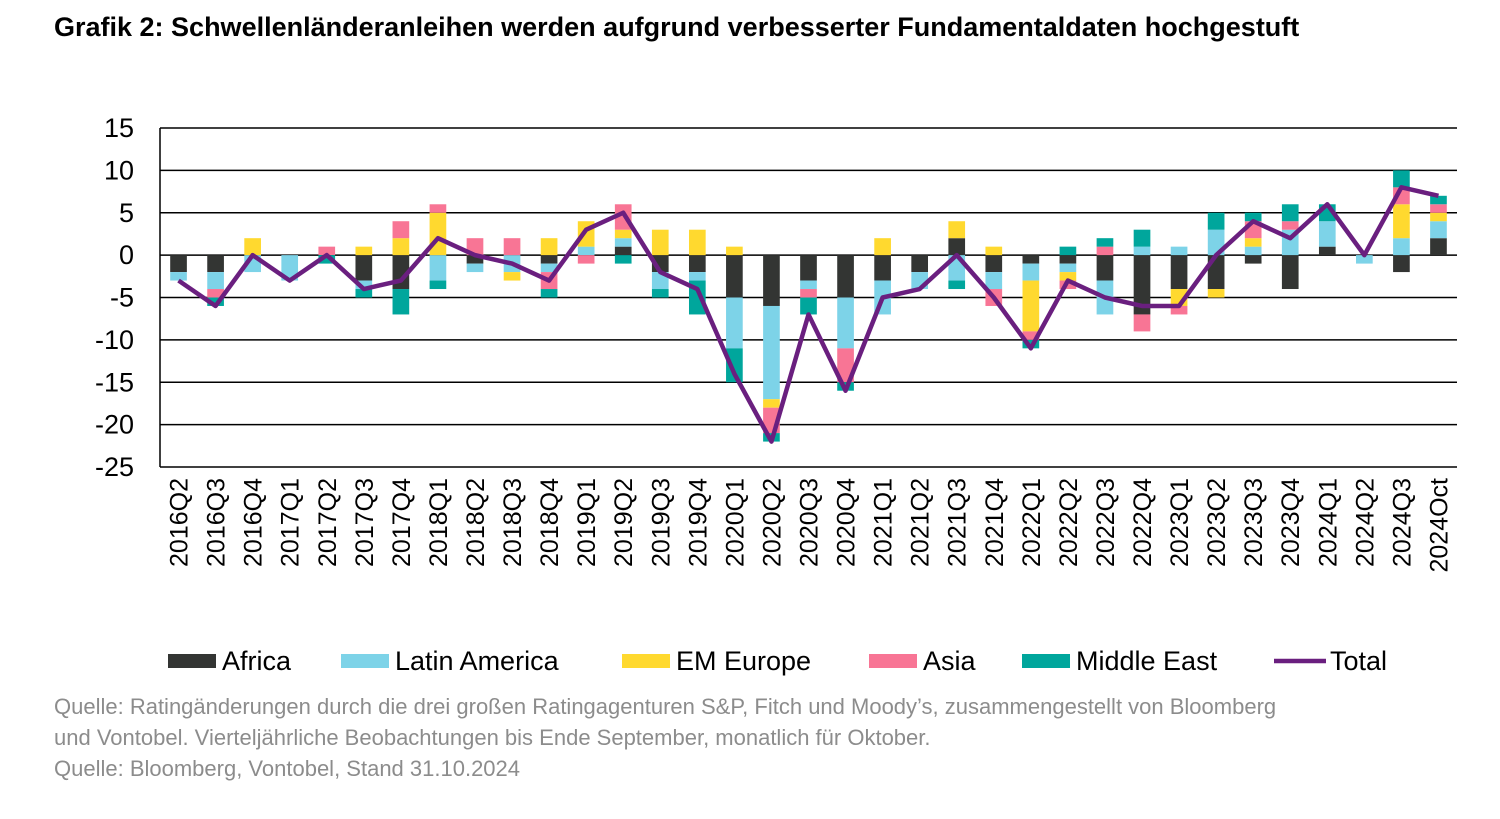 The width and height of the screenshot is (1500, 819). I want to click on x-tick-label: 2023Q1, so click(1180, 522).